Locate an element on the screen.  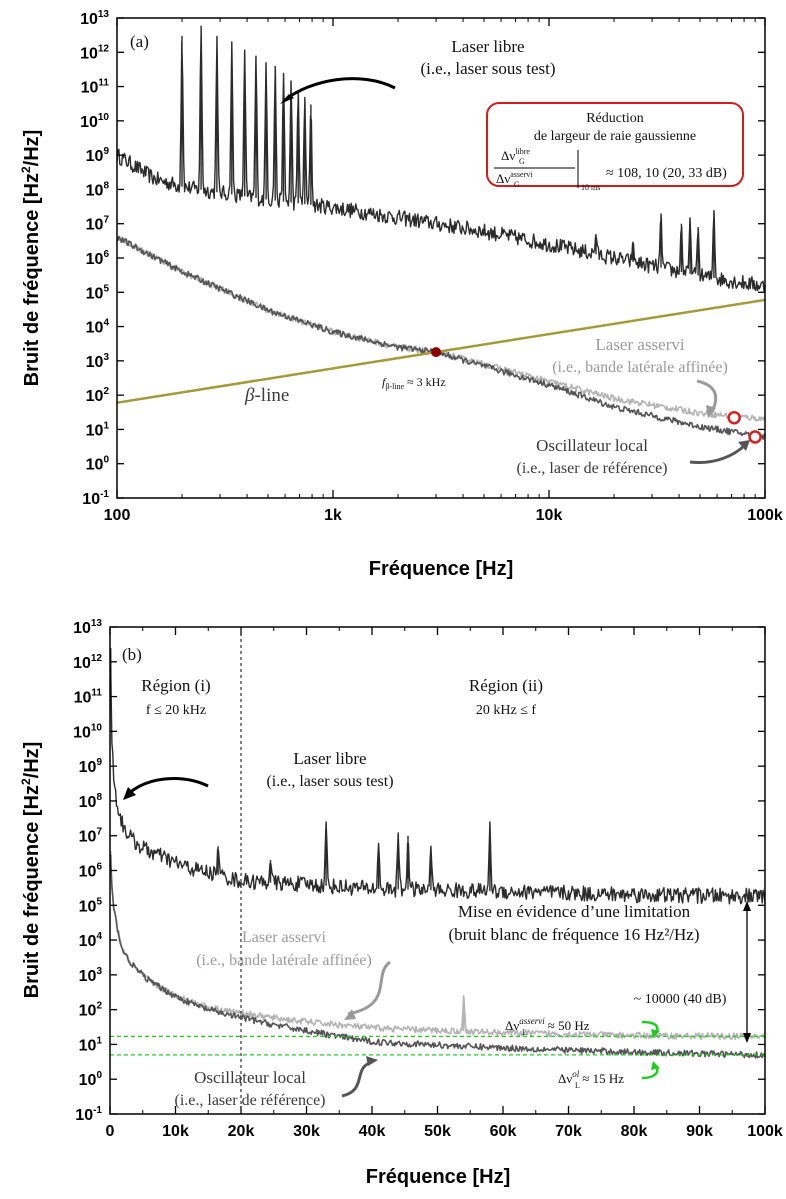
a-y-tick-label: 10⁻¹ is located at coordinates (95, 498).